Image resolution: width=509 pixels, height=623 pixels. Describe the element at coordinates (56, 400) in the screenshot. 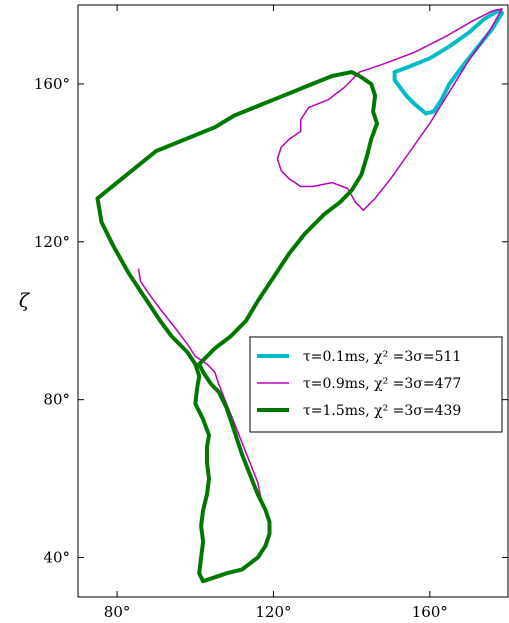

I see `y-tick-label: 80°` at that location.